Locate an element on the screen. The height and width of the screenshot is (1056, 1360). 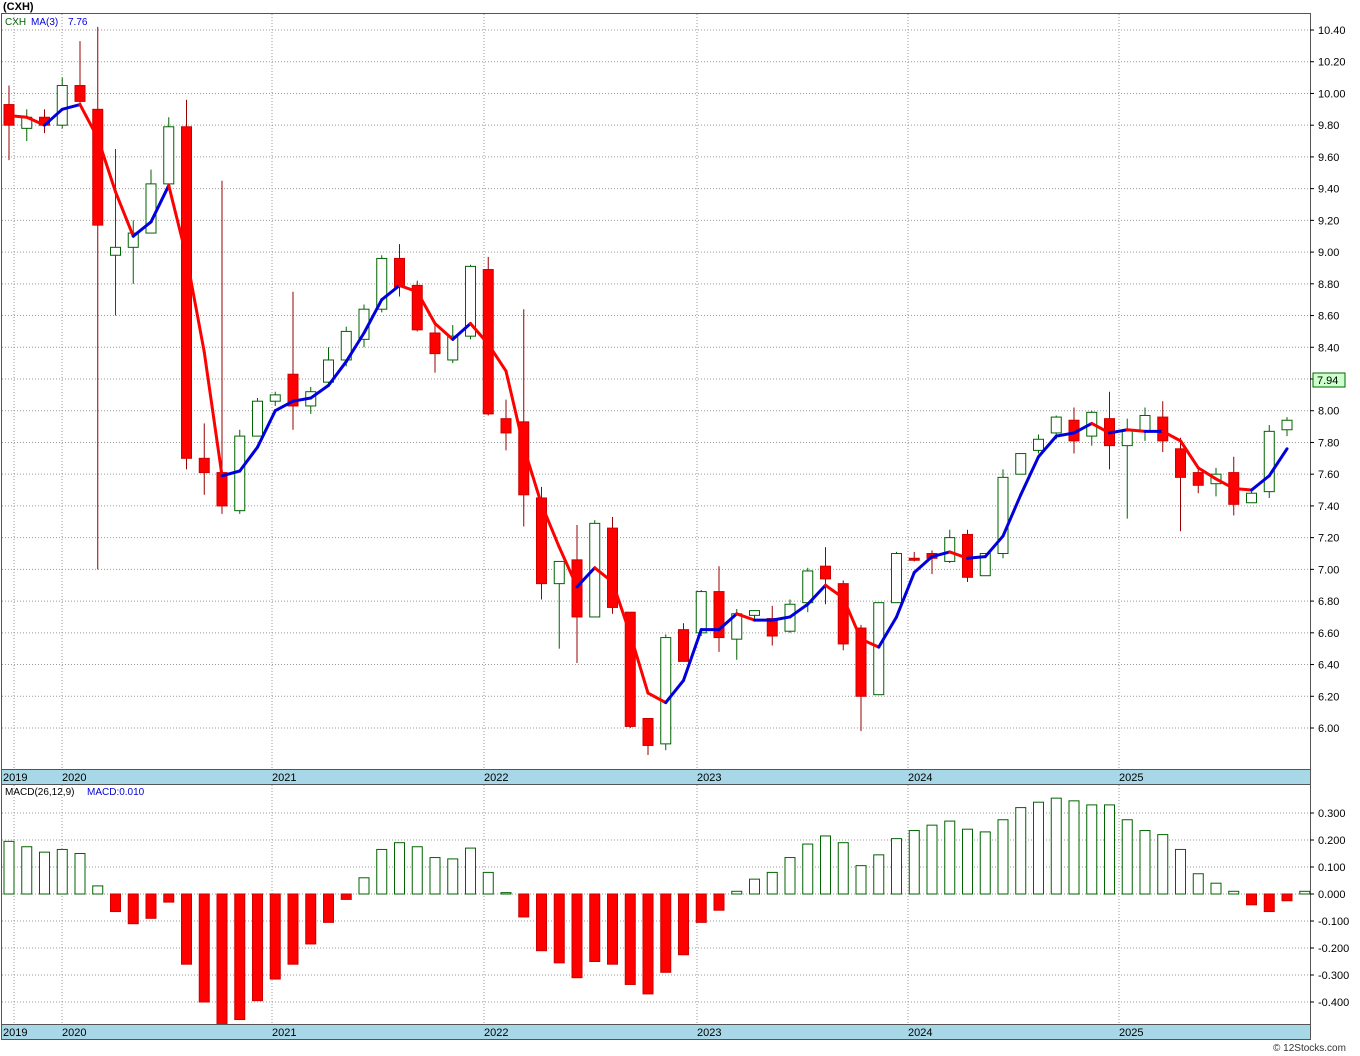
price-tick-label: 9.60 is located at coordinates (1328, 158).